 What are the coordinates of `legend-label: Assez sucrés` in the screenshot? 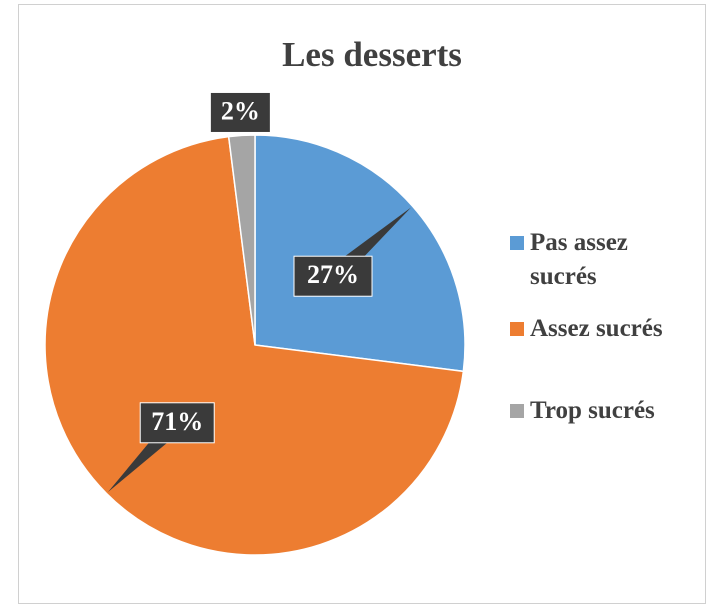 It's located at (596, 328).